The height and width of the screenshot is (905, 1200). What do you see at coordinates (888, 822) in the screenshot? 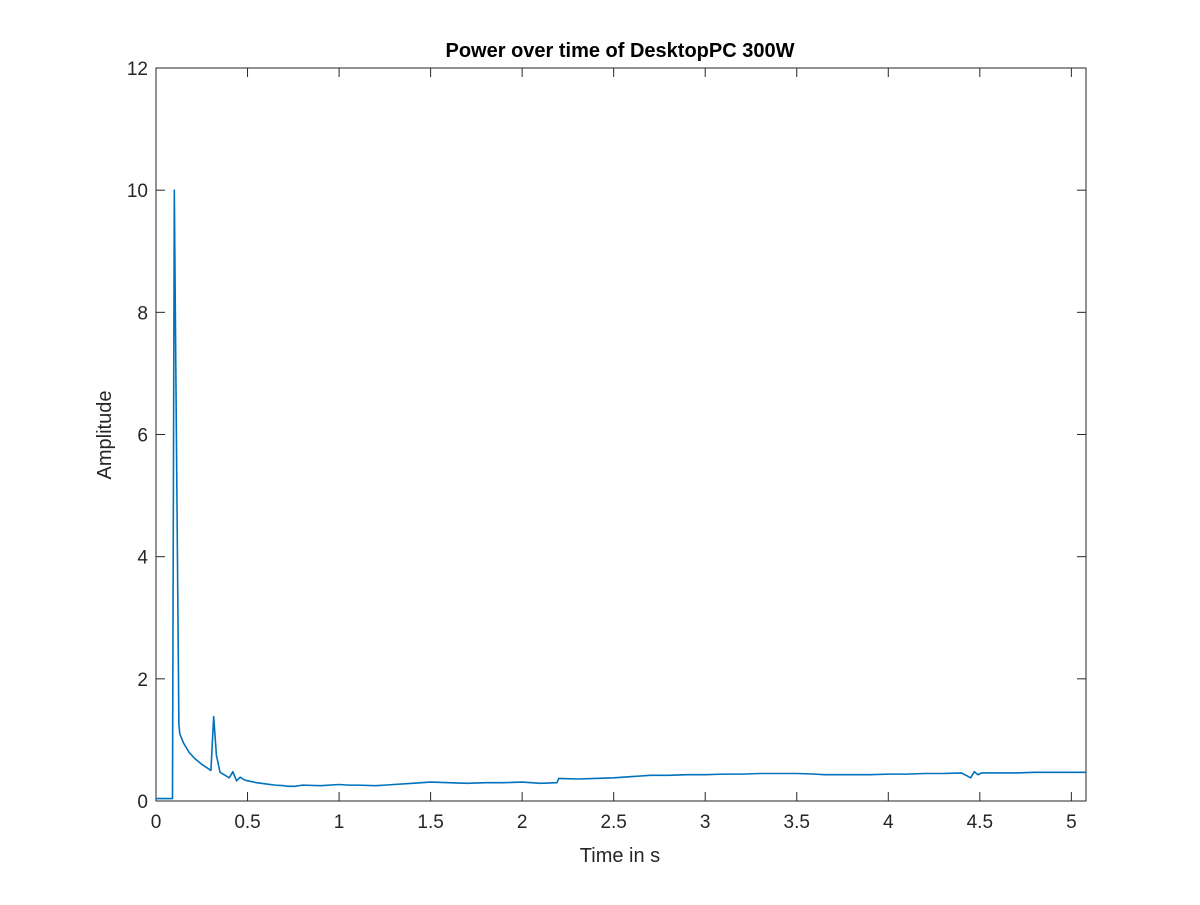
I see `x-tick-label: 4` at bounding box center [888, 822].